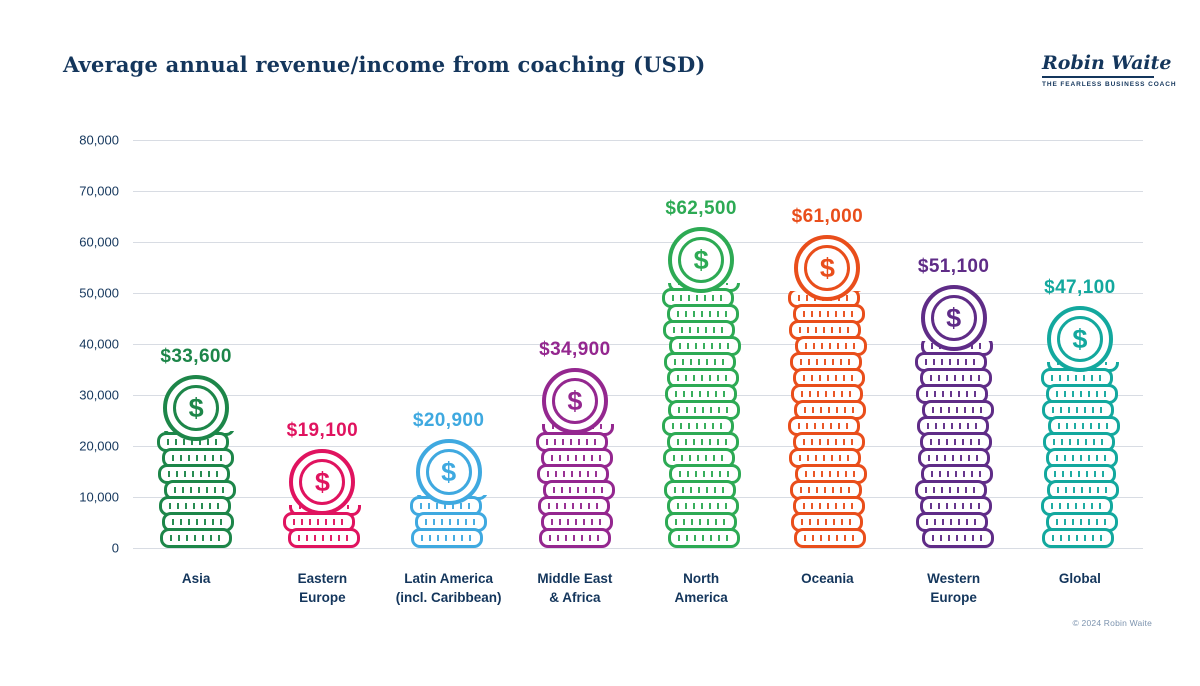 Image resolution: width=1200 pixels, height=686 pixels. What do you see at coordinates (99, 395) in the screenshot?
I see `y-axis-tick-label: 30,000` at bounding box center [99, 395].